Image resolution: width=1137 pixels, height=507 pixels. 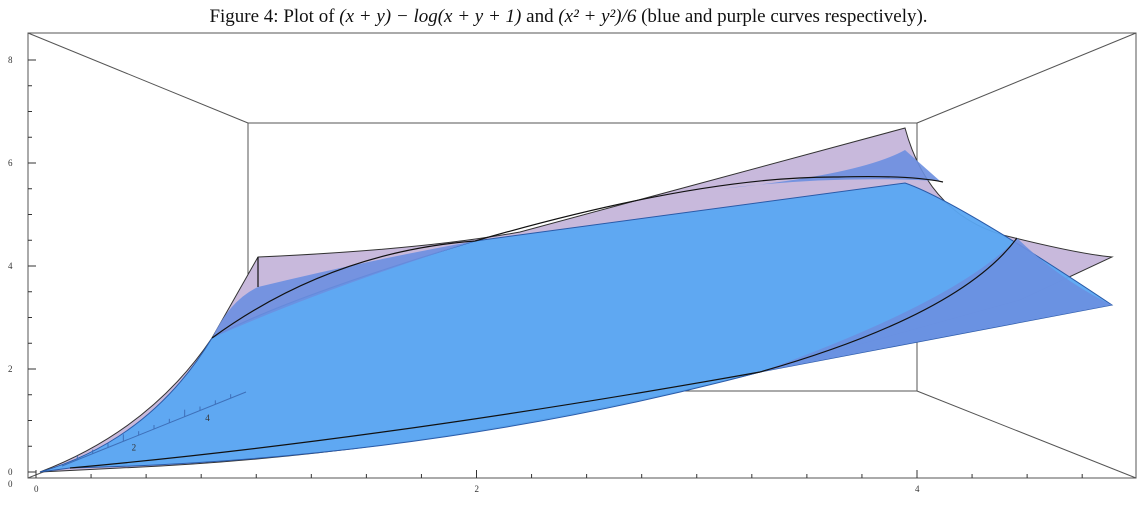 What do you see at coordinates (10, 472) in the screenshot?
I see `z-tick-label: 0` at bounding box center [10, 472].